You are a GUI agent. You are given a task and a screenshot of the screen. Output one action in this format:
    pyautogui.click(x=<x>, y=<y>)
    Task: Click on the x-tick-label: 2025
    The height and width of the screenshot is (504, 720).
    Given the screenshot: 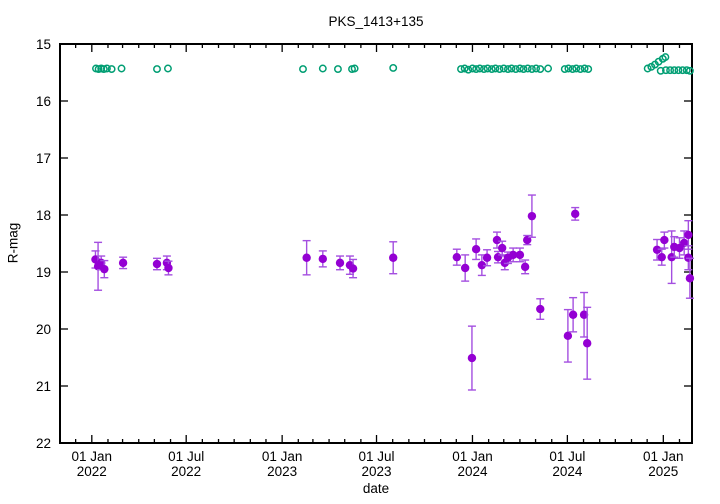 What is the action you would take?
    pyautogui.click(x=663, y=471)
    